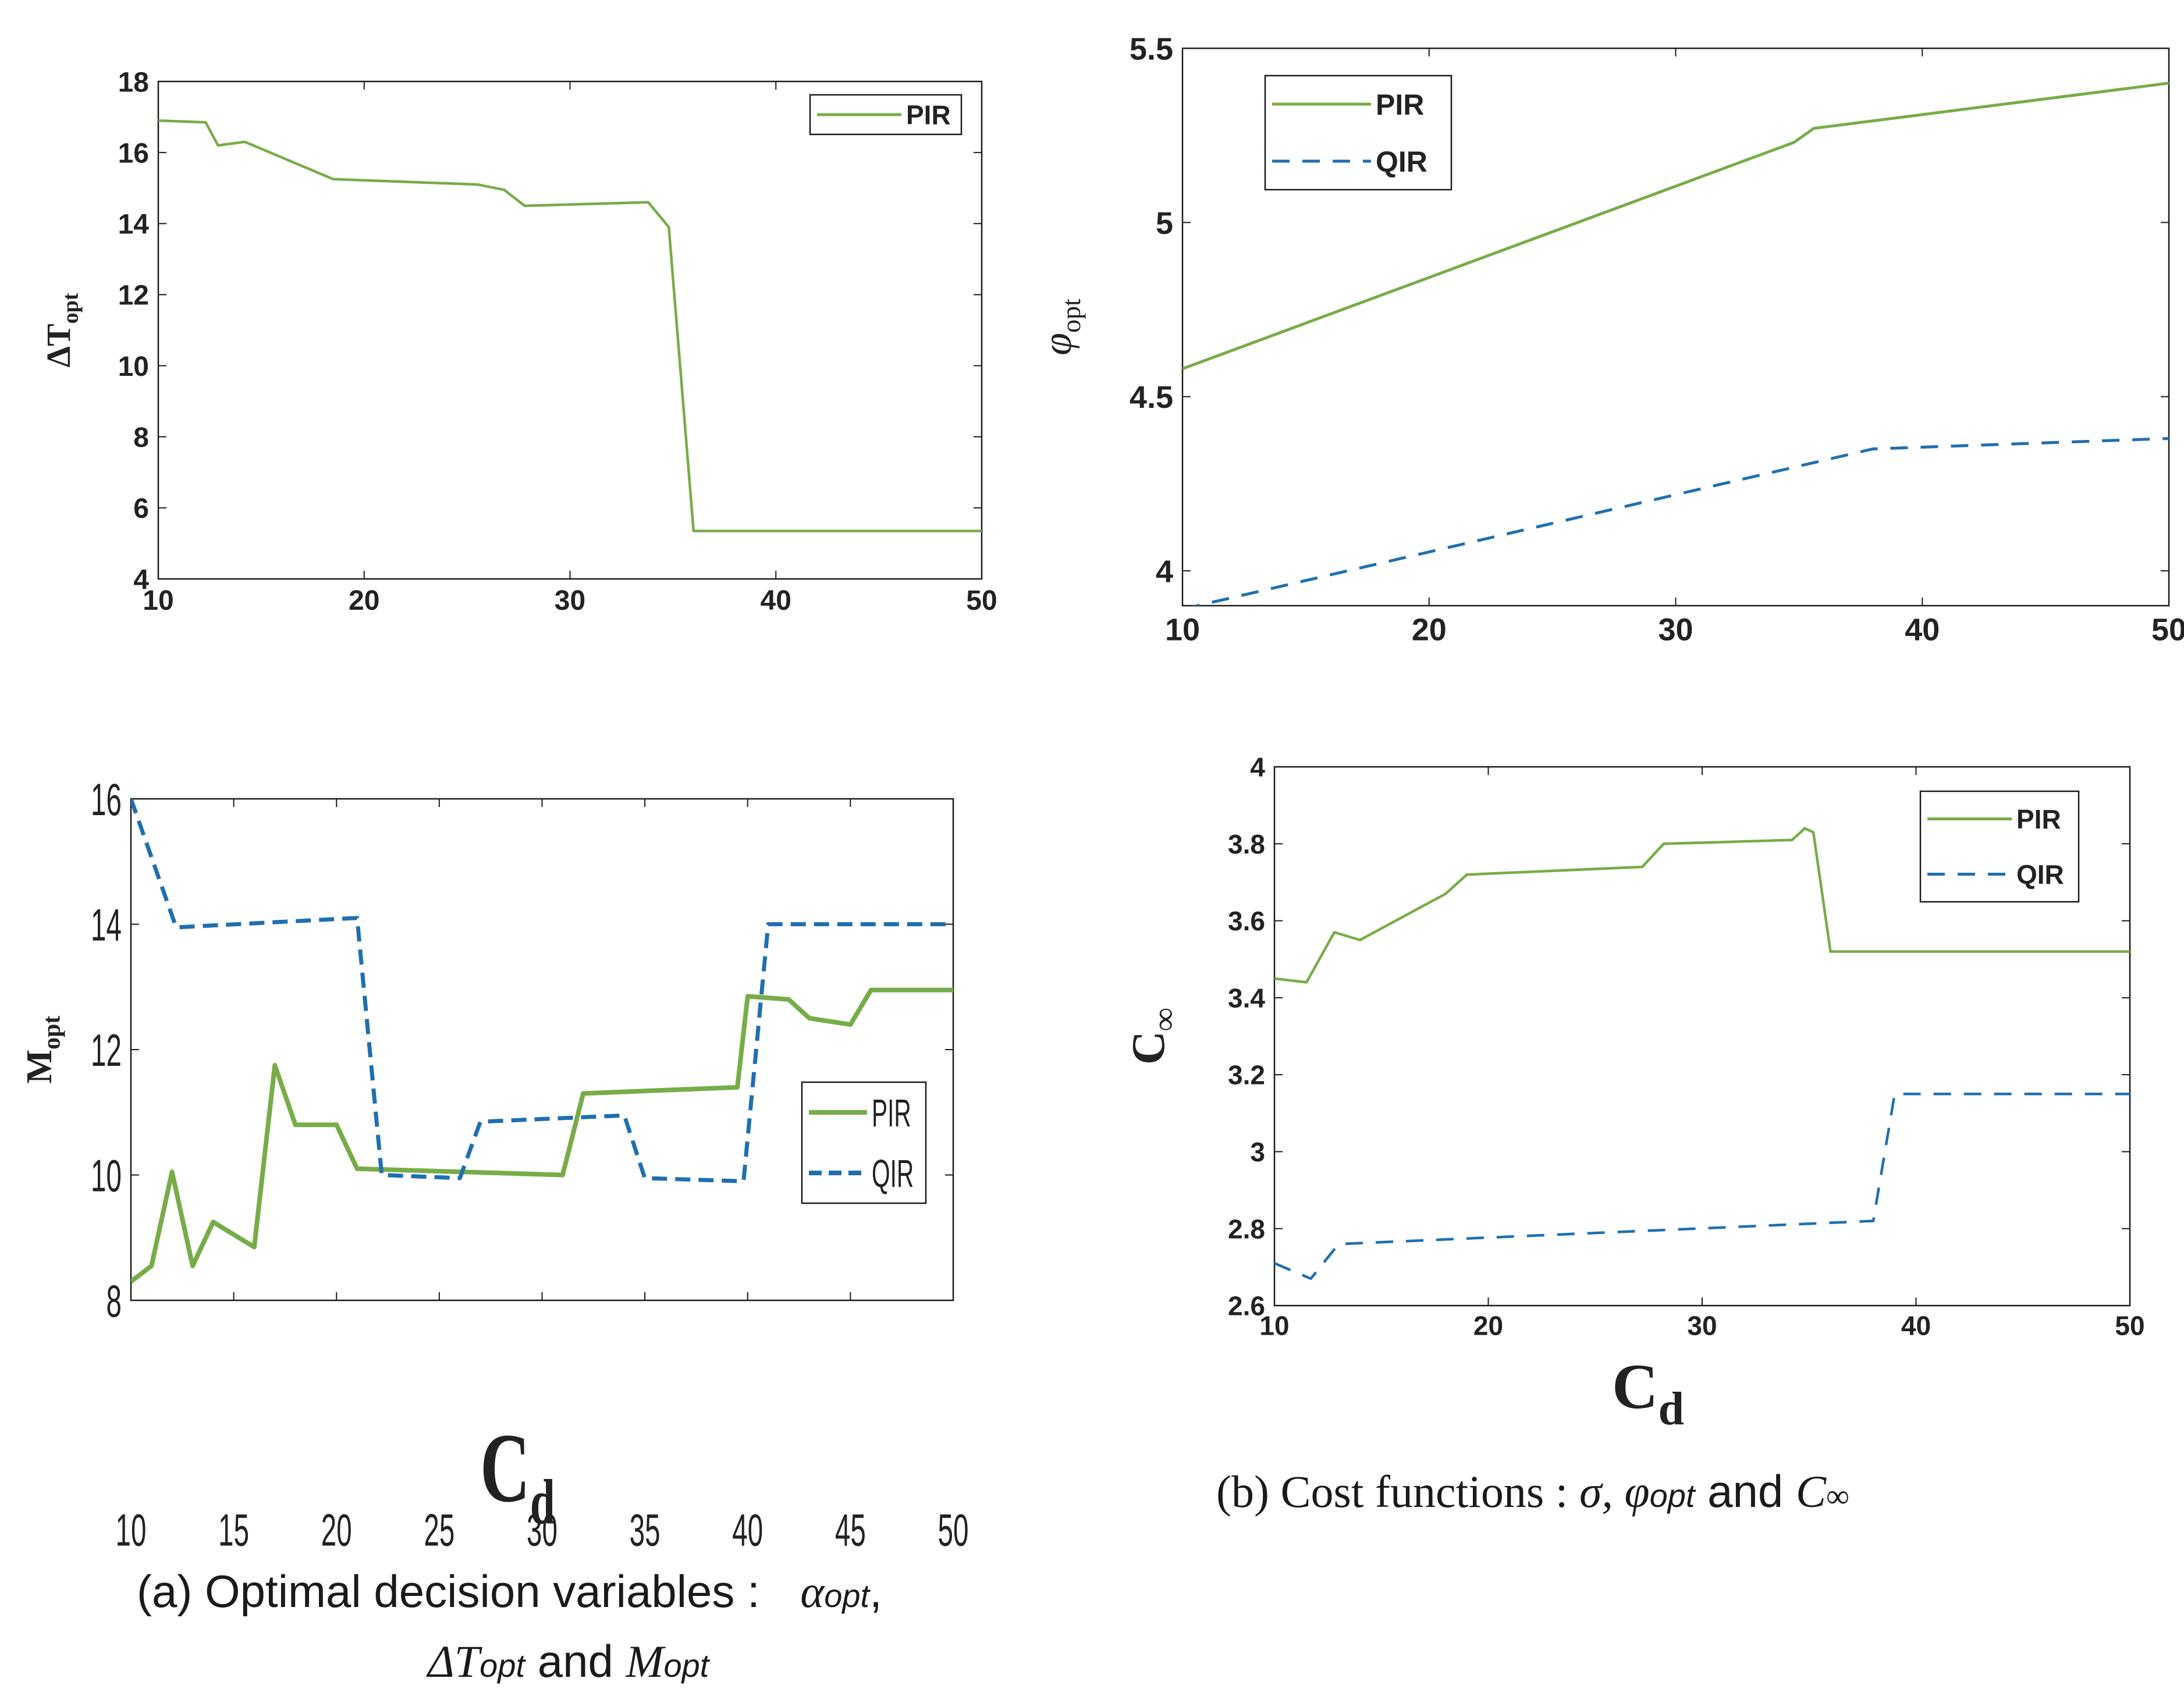 Image resolution: width=2184 pixels, height=1696 pixels. What do you see at coordinates (1165, 1019) in the screenshot?
I see `y-axis-label-sub: ∞` at bounding box center [1165, 1019].